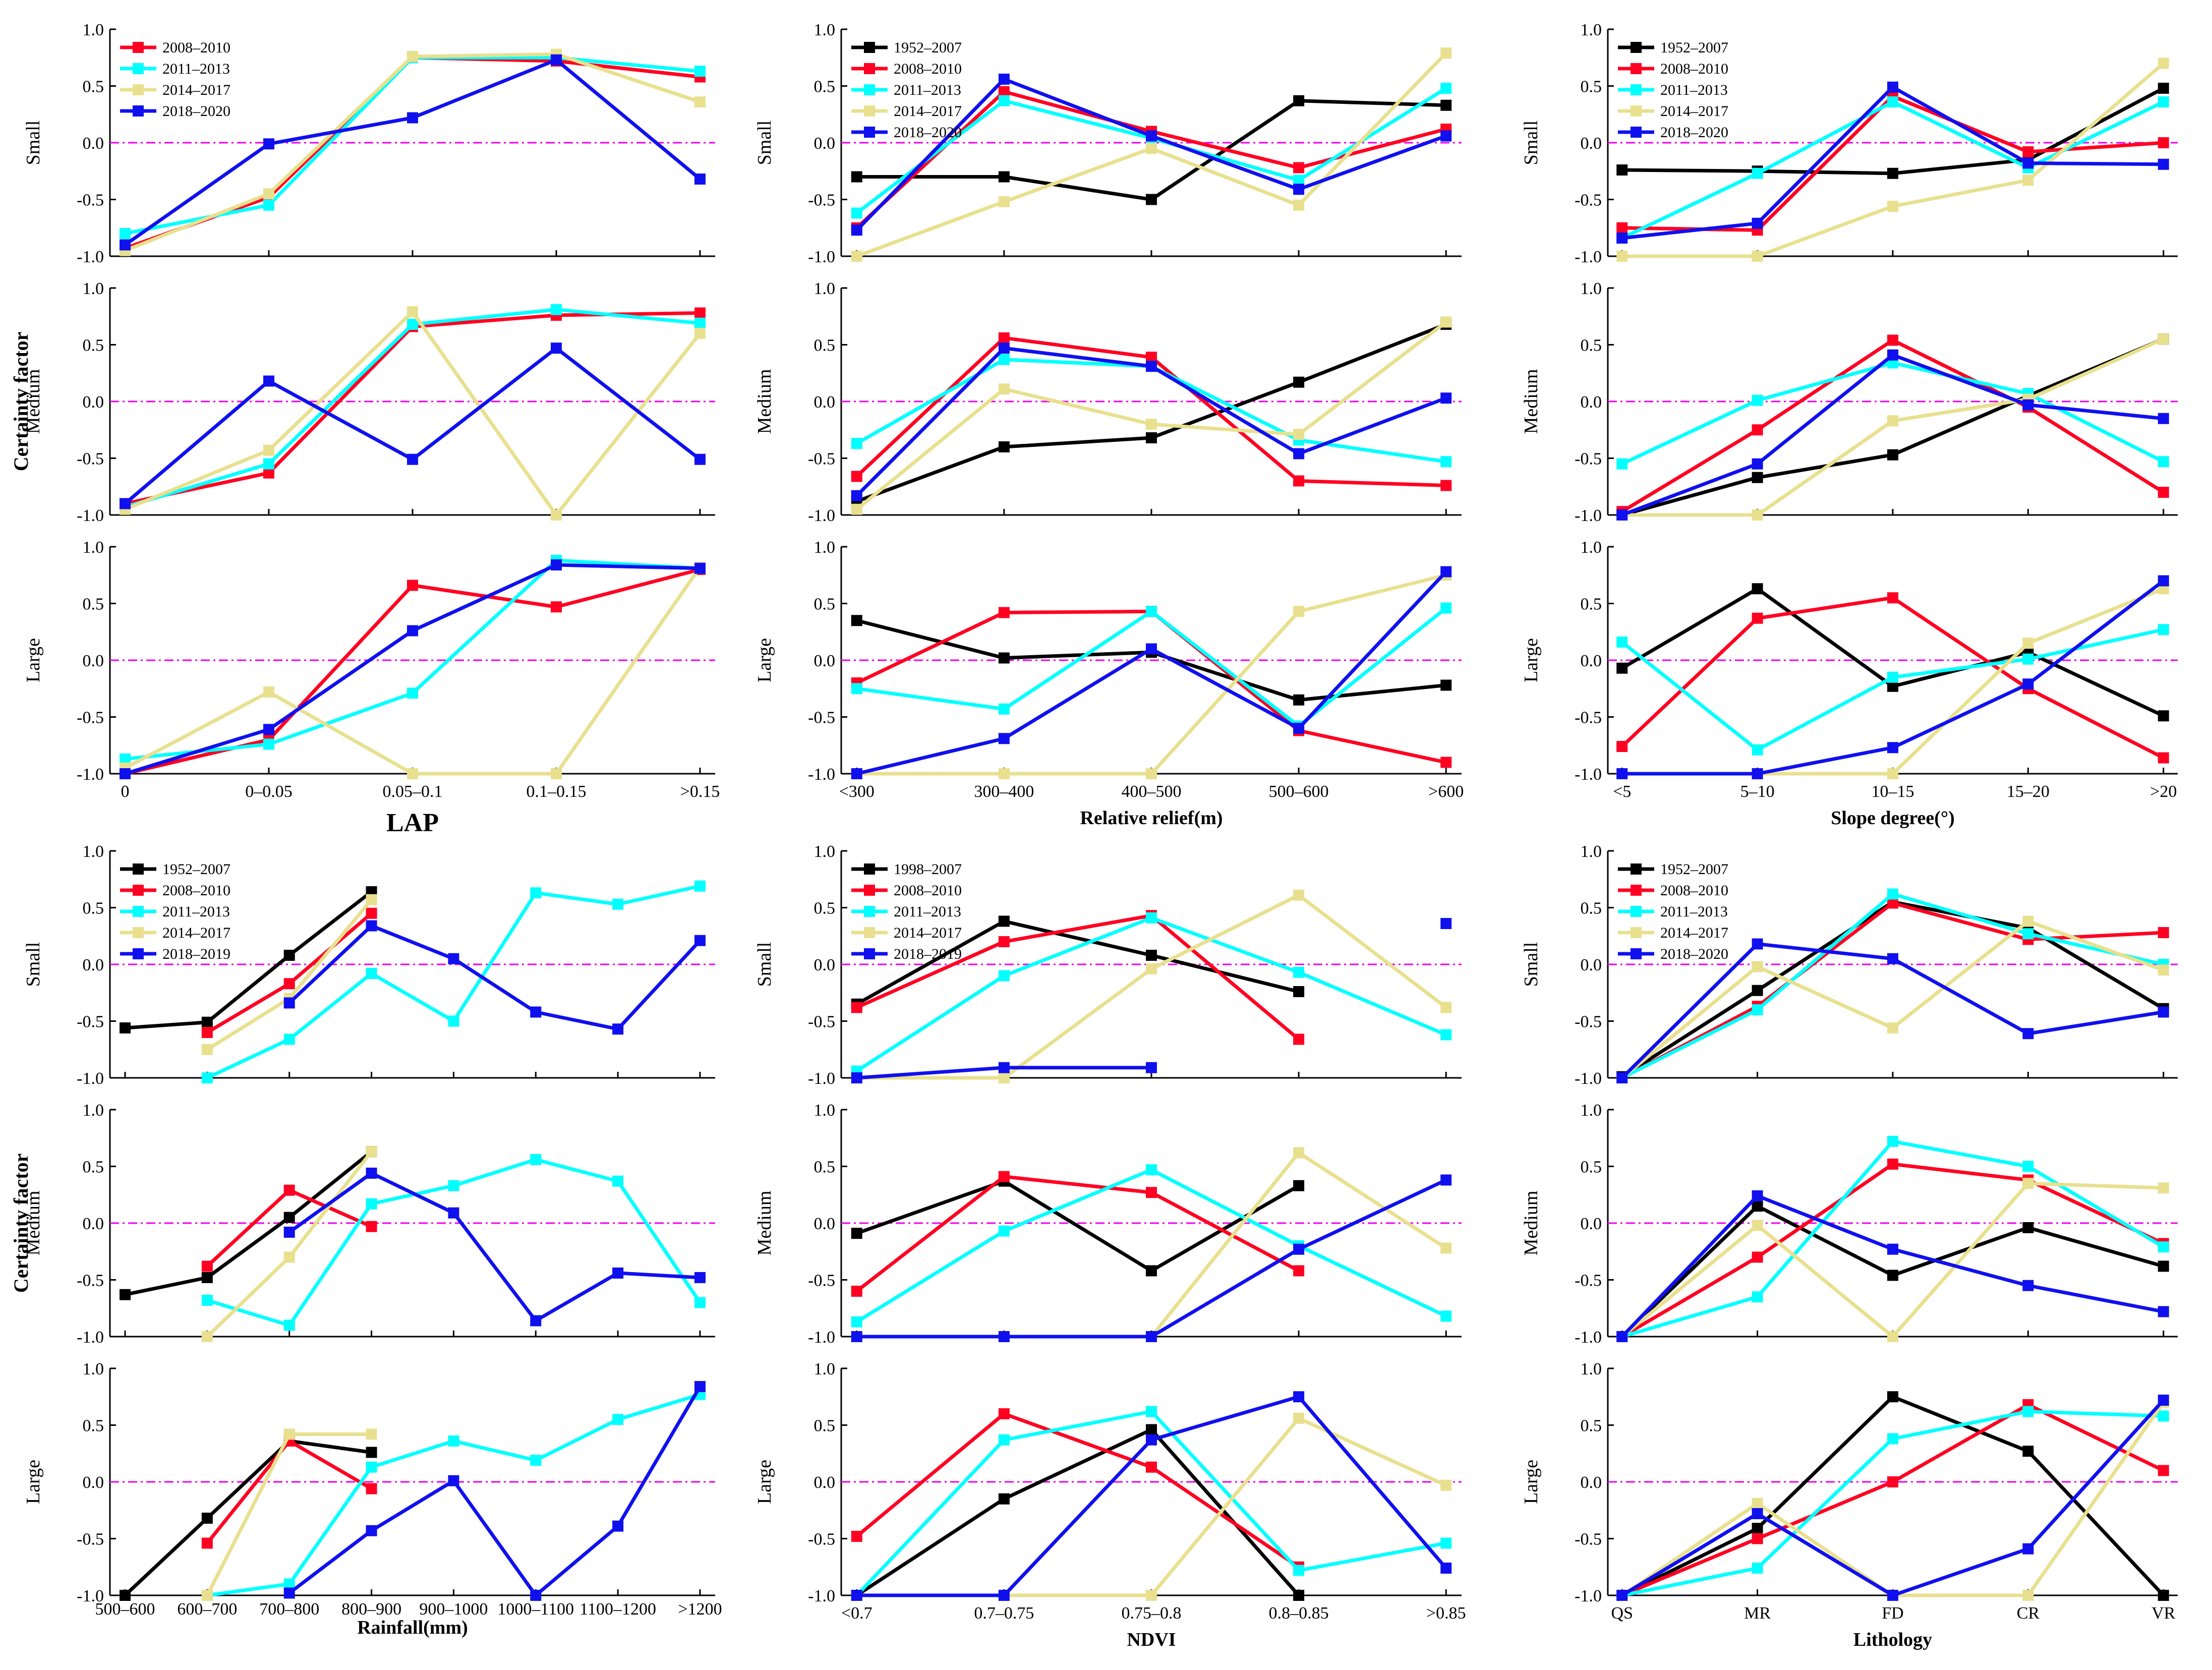 This screenshot has height=1670, width=2212. Describe the element at coordinates (1893, 819) in the screenshot. I see `x-axis-title: Slope degree(°)` at that location.